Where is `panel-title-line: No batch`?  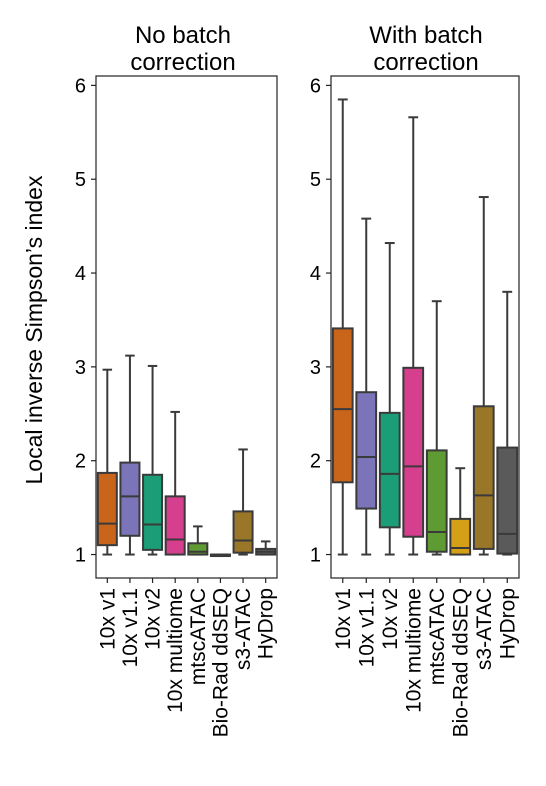 panel-title-line: No batch is located at coordinates (183, 35).